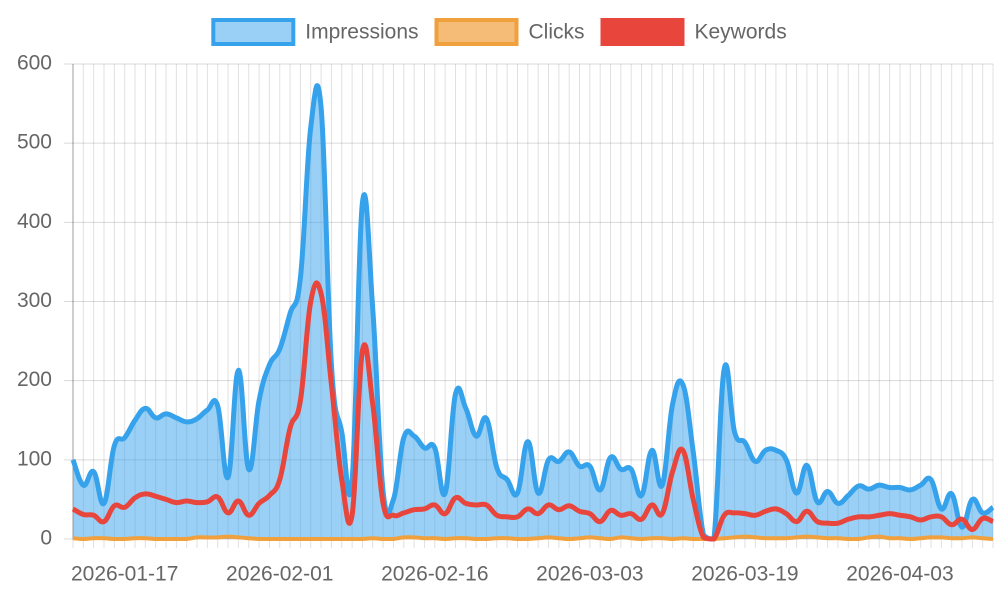 The height and width of the screenshot is (600, 1000). Describe the element at coordinates (434, 574) in the screenshot. I see `x-tick-label: 2026-02-16` at that location.